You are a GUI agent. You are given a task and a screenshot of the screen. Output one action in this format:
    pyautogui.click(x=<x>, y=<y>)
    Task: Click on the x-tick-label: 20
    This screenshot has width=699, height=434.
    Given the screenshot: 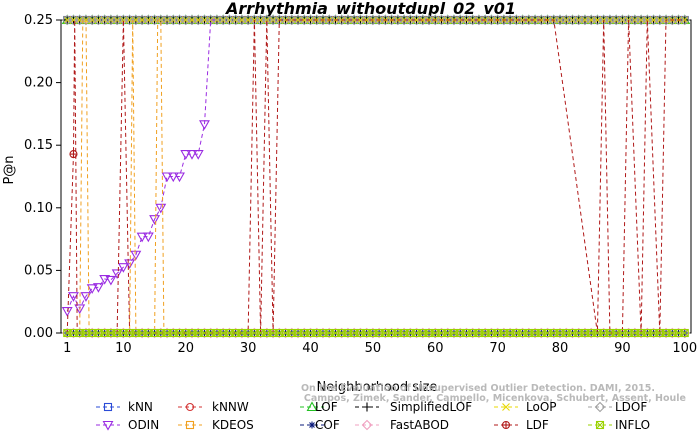 What is the action you would take?
    pyautogui.click(x=185, y=348)
    